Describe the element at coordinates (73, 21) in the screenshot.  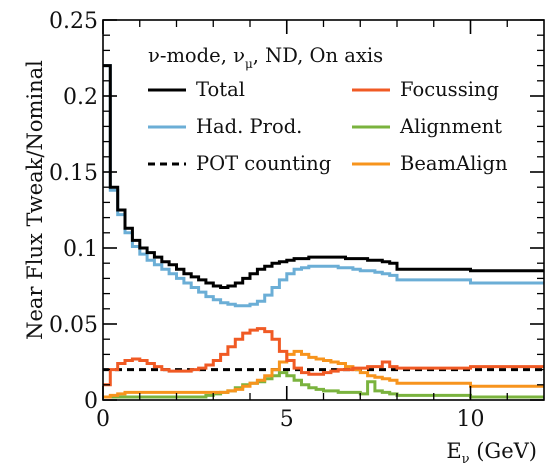
I see `y-tick-label: 0.25` at that location.